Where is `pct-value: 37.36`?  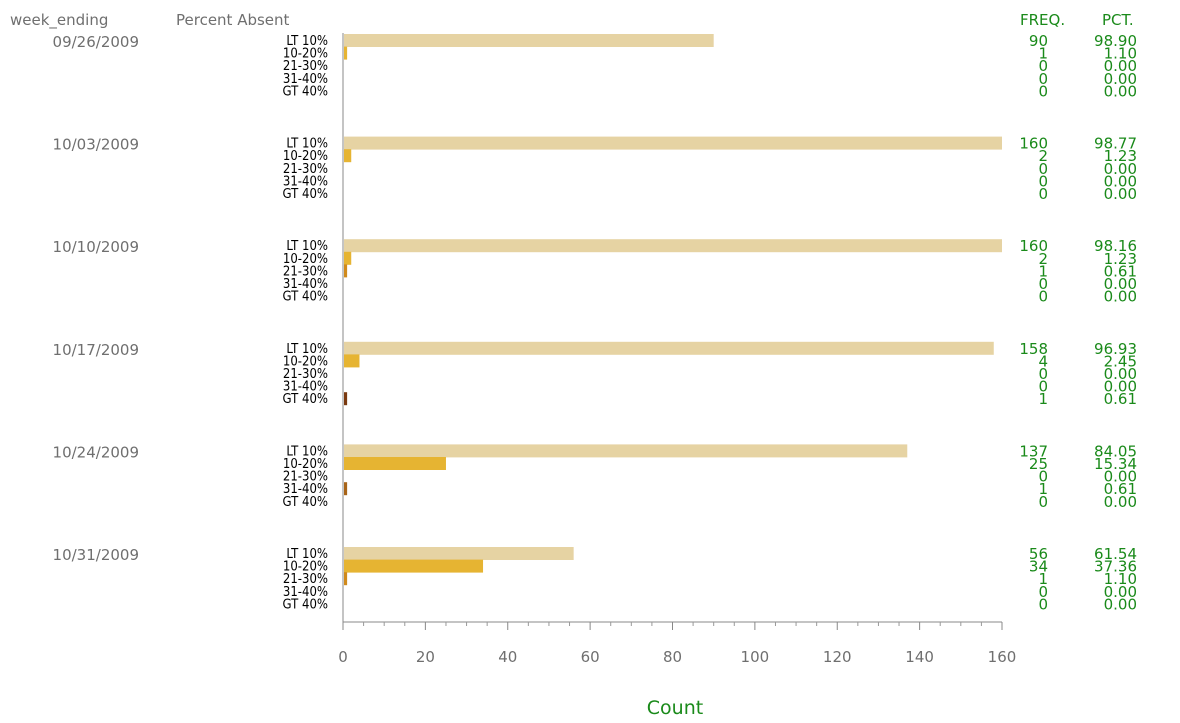
pct-value: 37.36 is located at coordinates (1115, 567).